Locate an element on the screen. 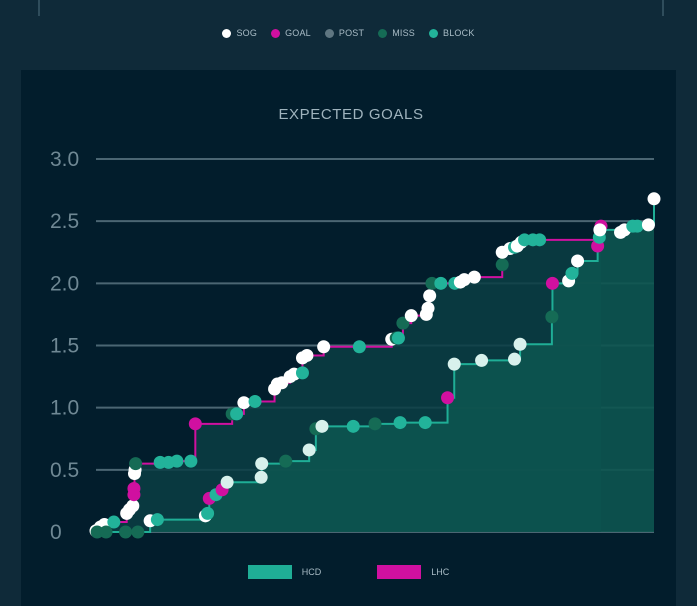 The width and height of the screenshot is (697, 606). legend-item-sog: SOG is located at coordinates (239, 33).